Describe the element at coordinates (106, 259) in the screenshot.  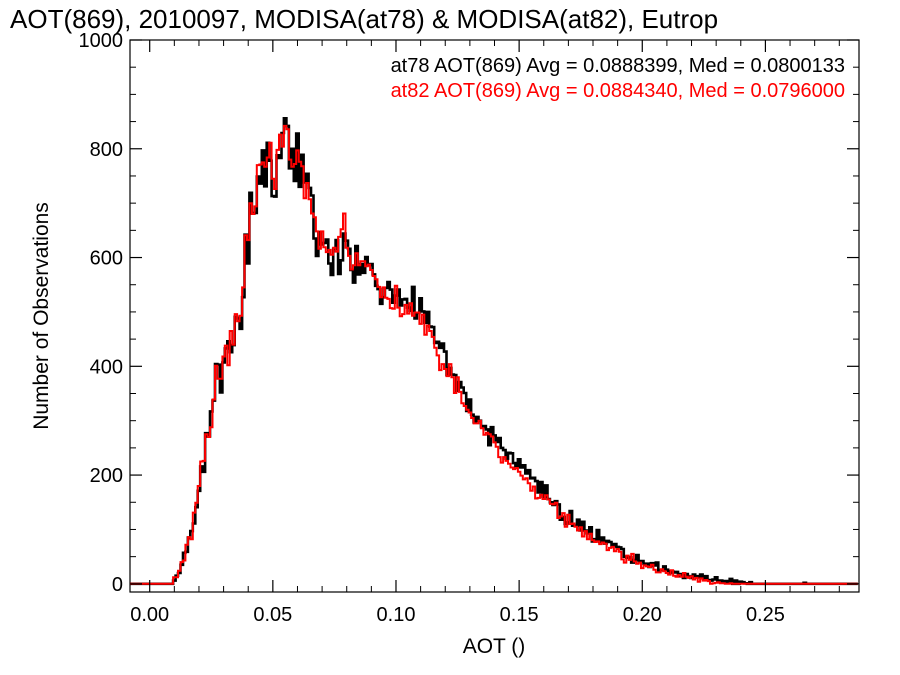
I see `y-tick-label: 600` at that location.